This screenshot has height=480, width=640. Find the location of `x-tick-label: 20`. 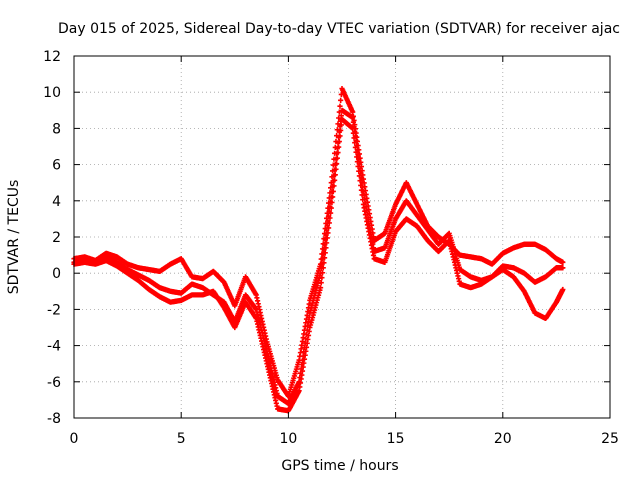

x-tick-label: 20 is located at coordinates (503, 439).